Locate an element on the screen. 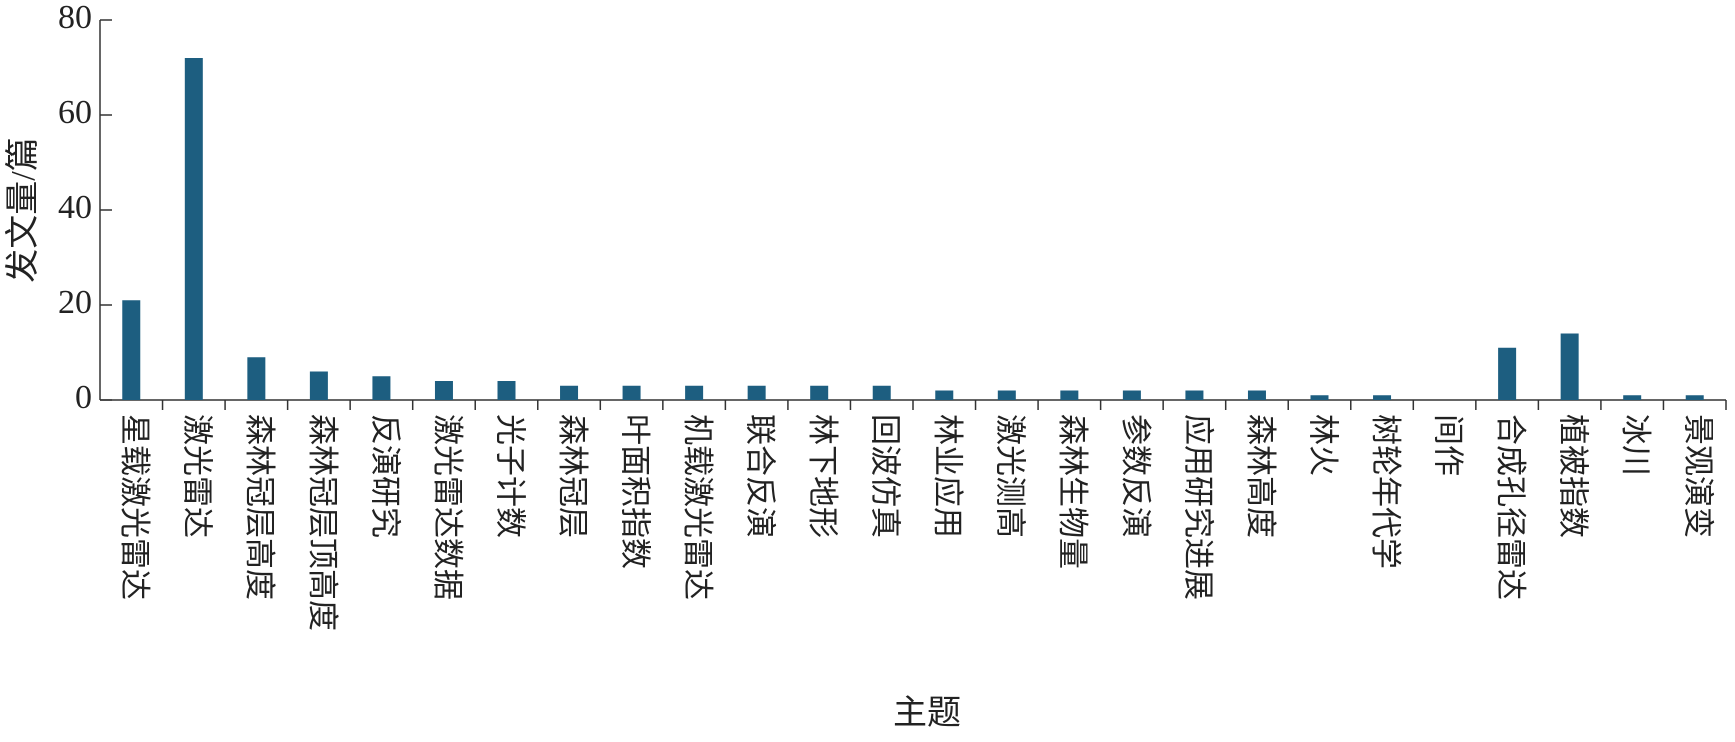  x-tick-label: 林下地形 is located at coordinates (822, 476).